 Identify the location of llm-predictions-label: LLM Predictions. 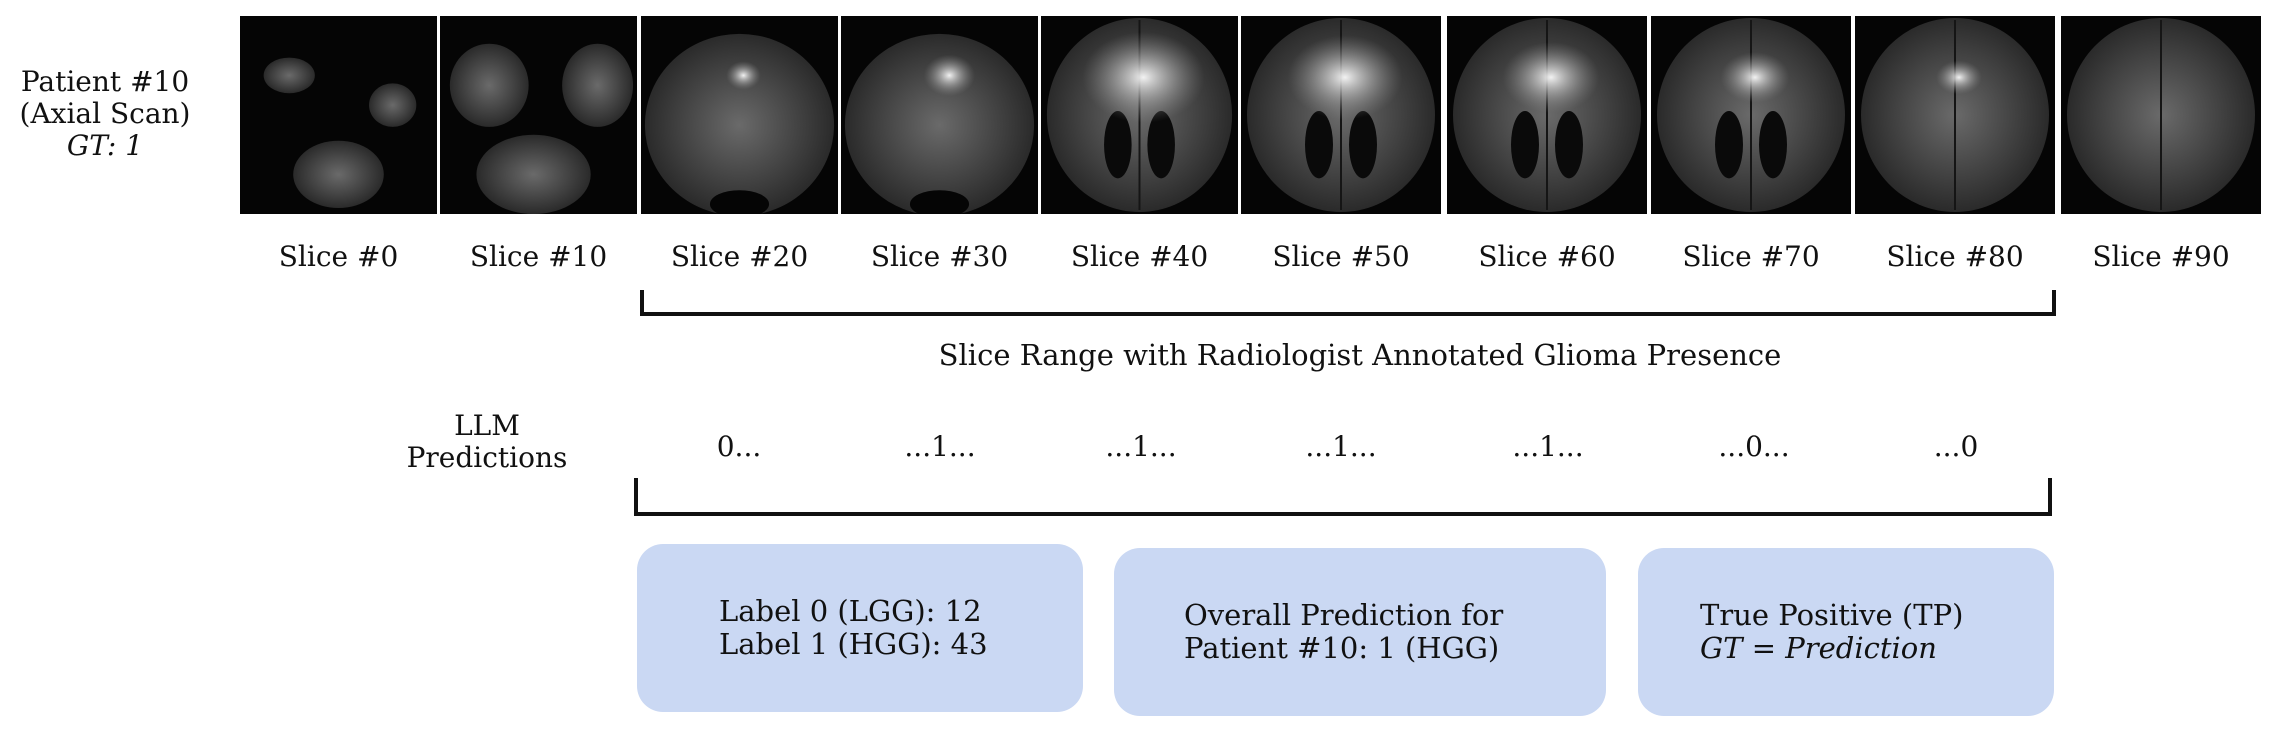
(487, 442).